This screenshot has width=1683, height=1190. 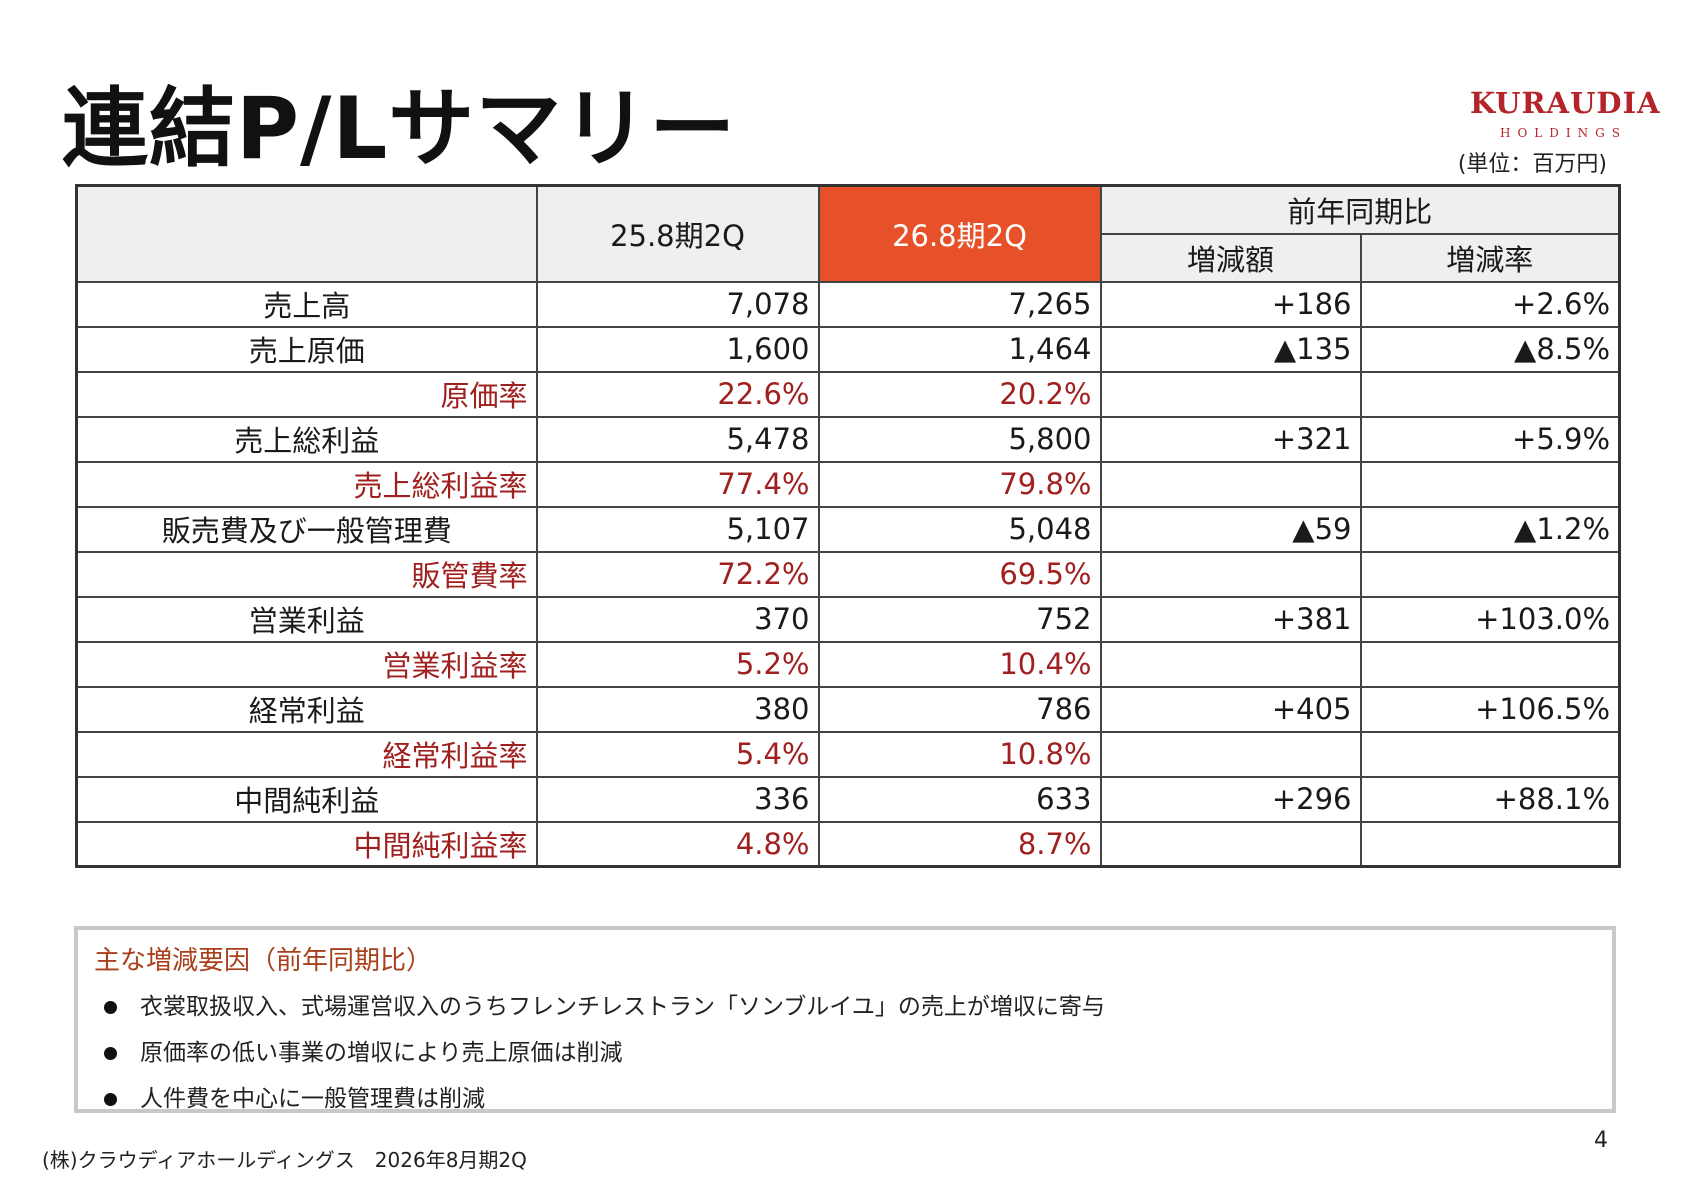 I want to click on cell-curr: 5,800, so click(x=959, y=439).